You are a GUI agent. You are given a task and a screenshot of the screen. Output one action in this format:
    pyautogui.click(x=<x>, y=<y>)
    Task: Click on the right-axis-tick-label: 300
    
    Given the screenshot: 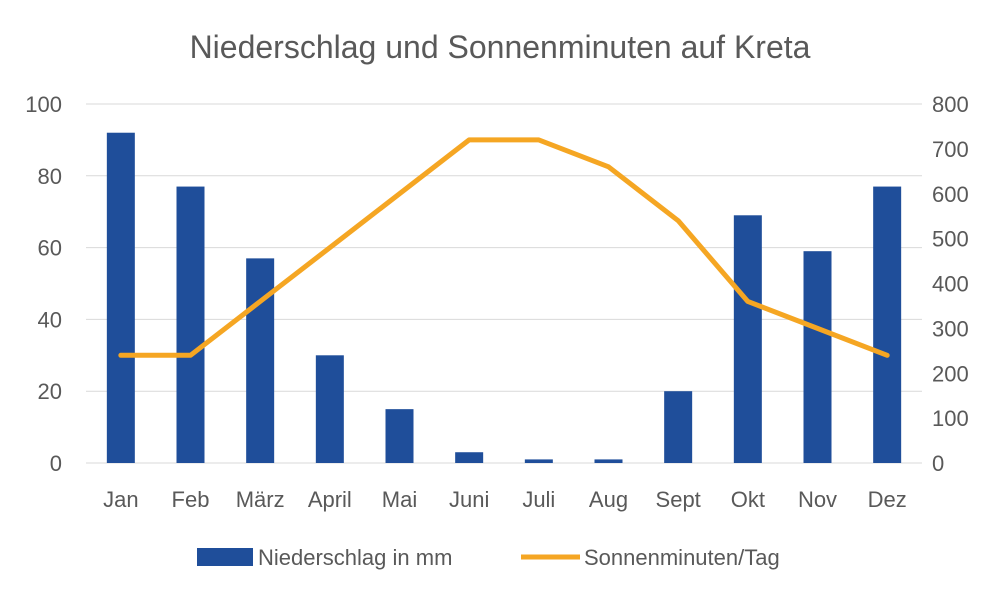 What is the action you would take?
    pyautogui.click(x=950, y=328)
    